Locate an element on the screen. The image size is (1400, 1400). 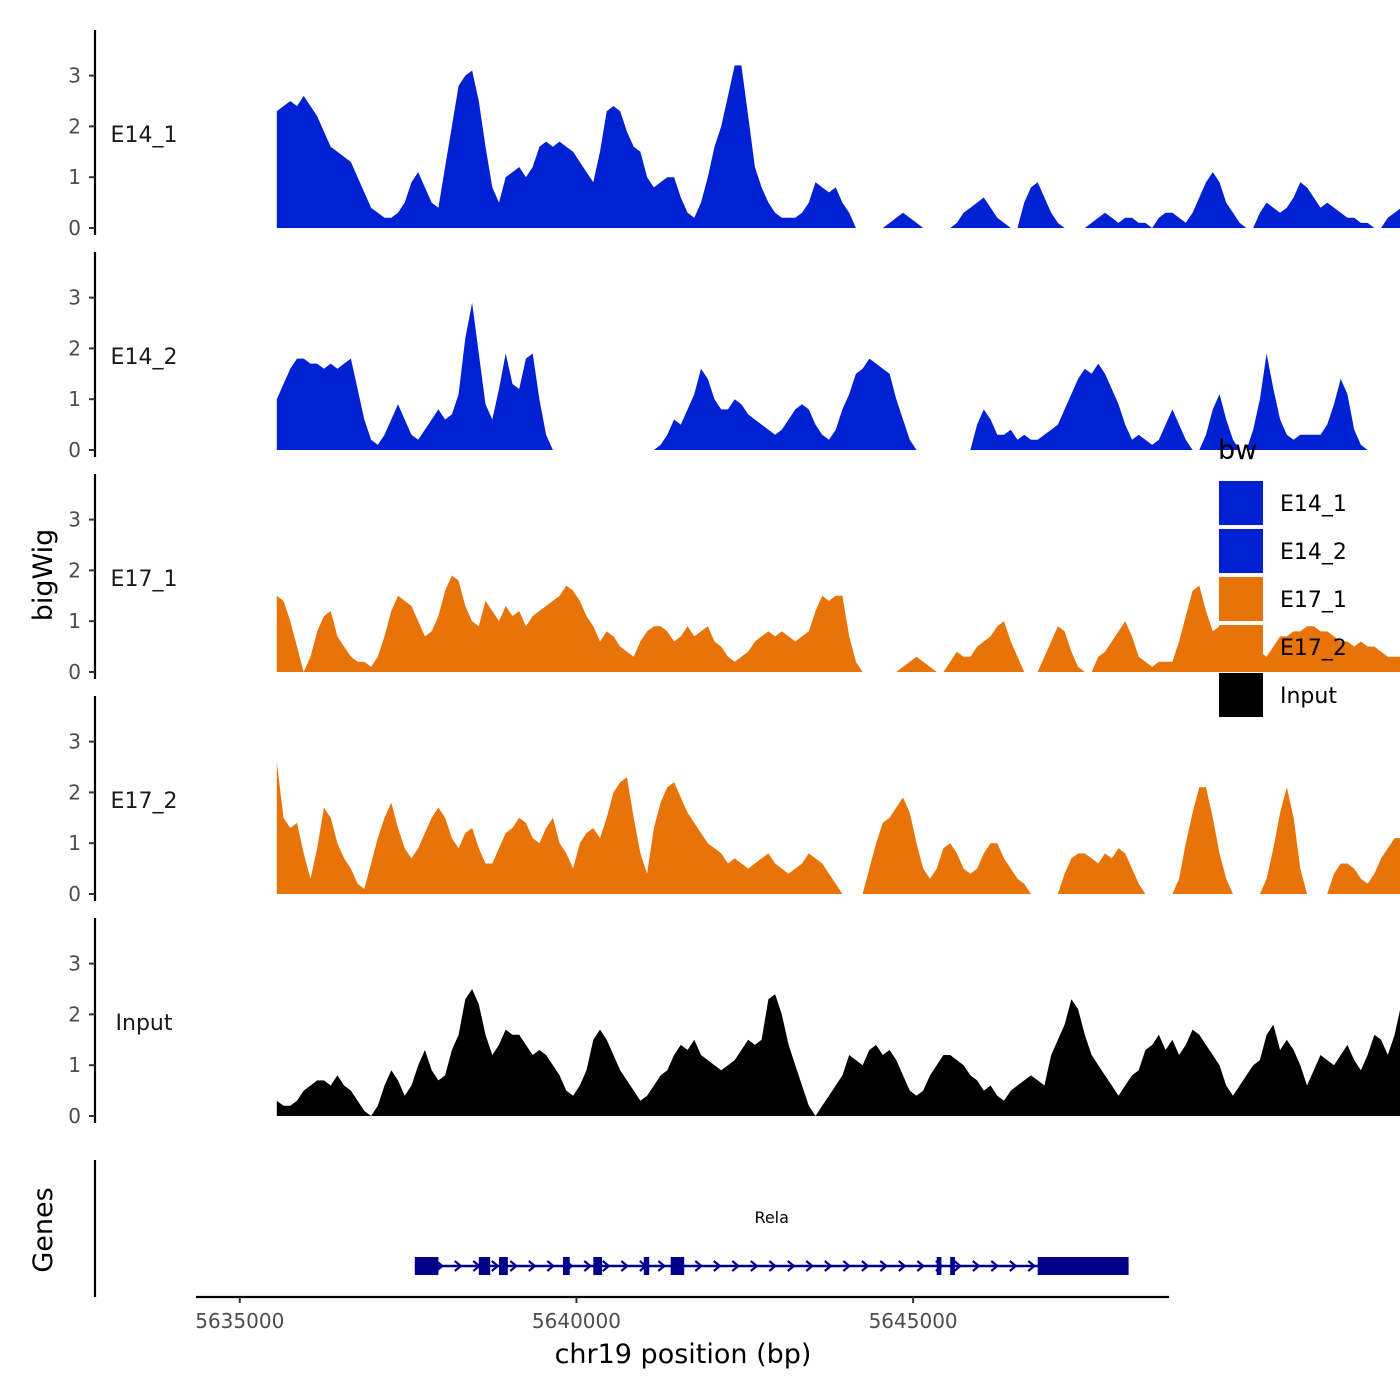
coverage-area-Input is located at coordinates (838, 1052).